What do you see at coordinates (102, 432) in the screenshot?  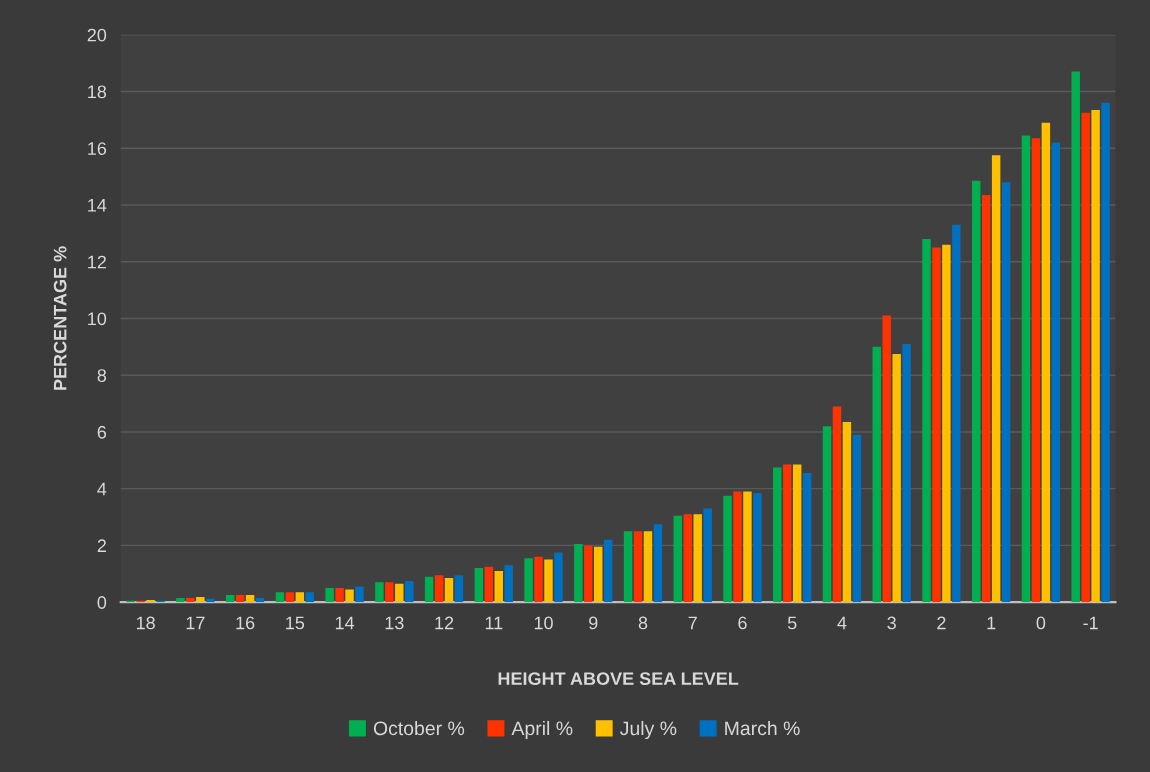 I see `y-tick-label: 6` at bounding box center [102, 432].